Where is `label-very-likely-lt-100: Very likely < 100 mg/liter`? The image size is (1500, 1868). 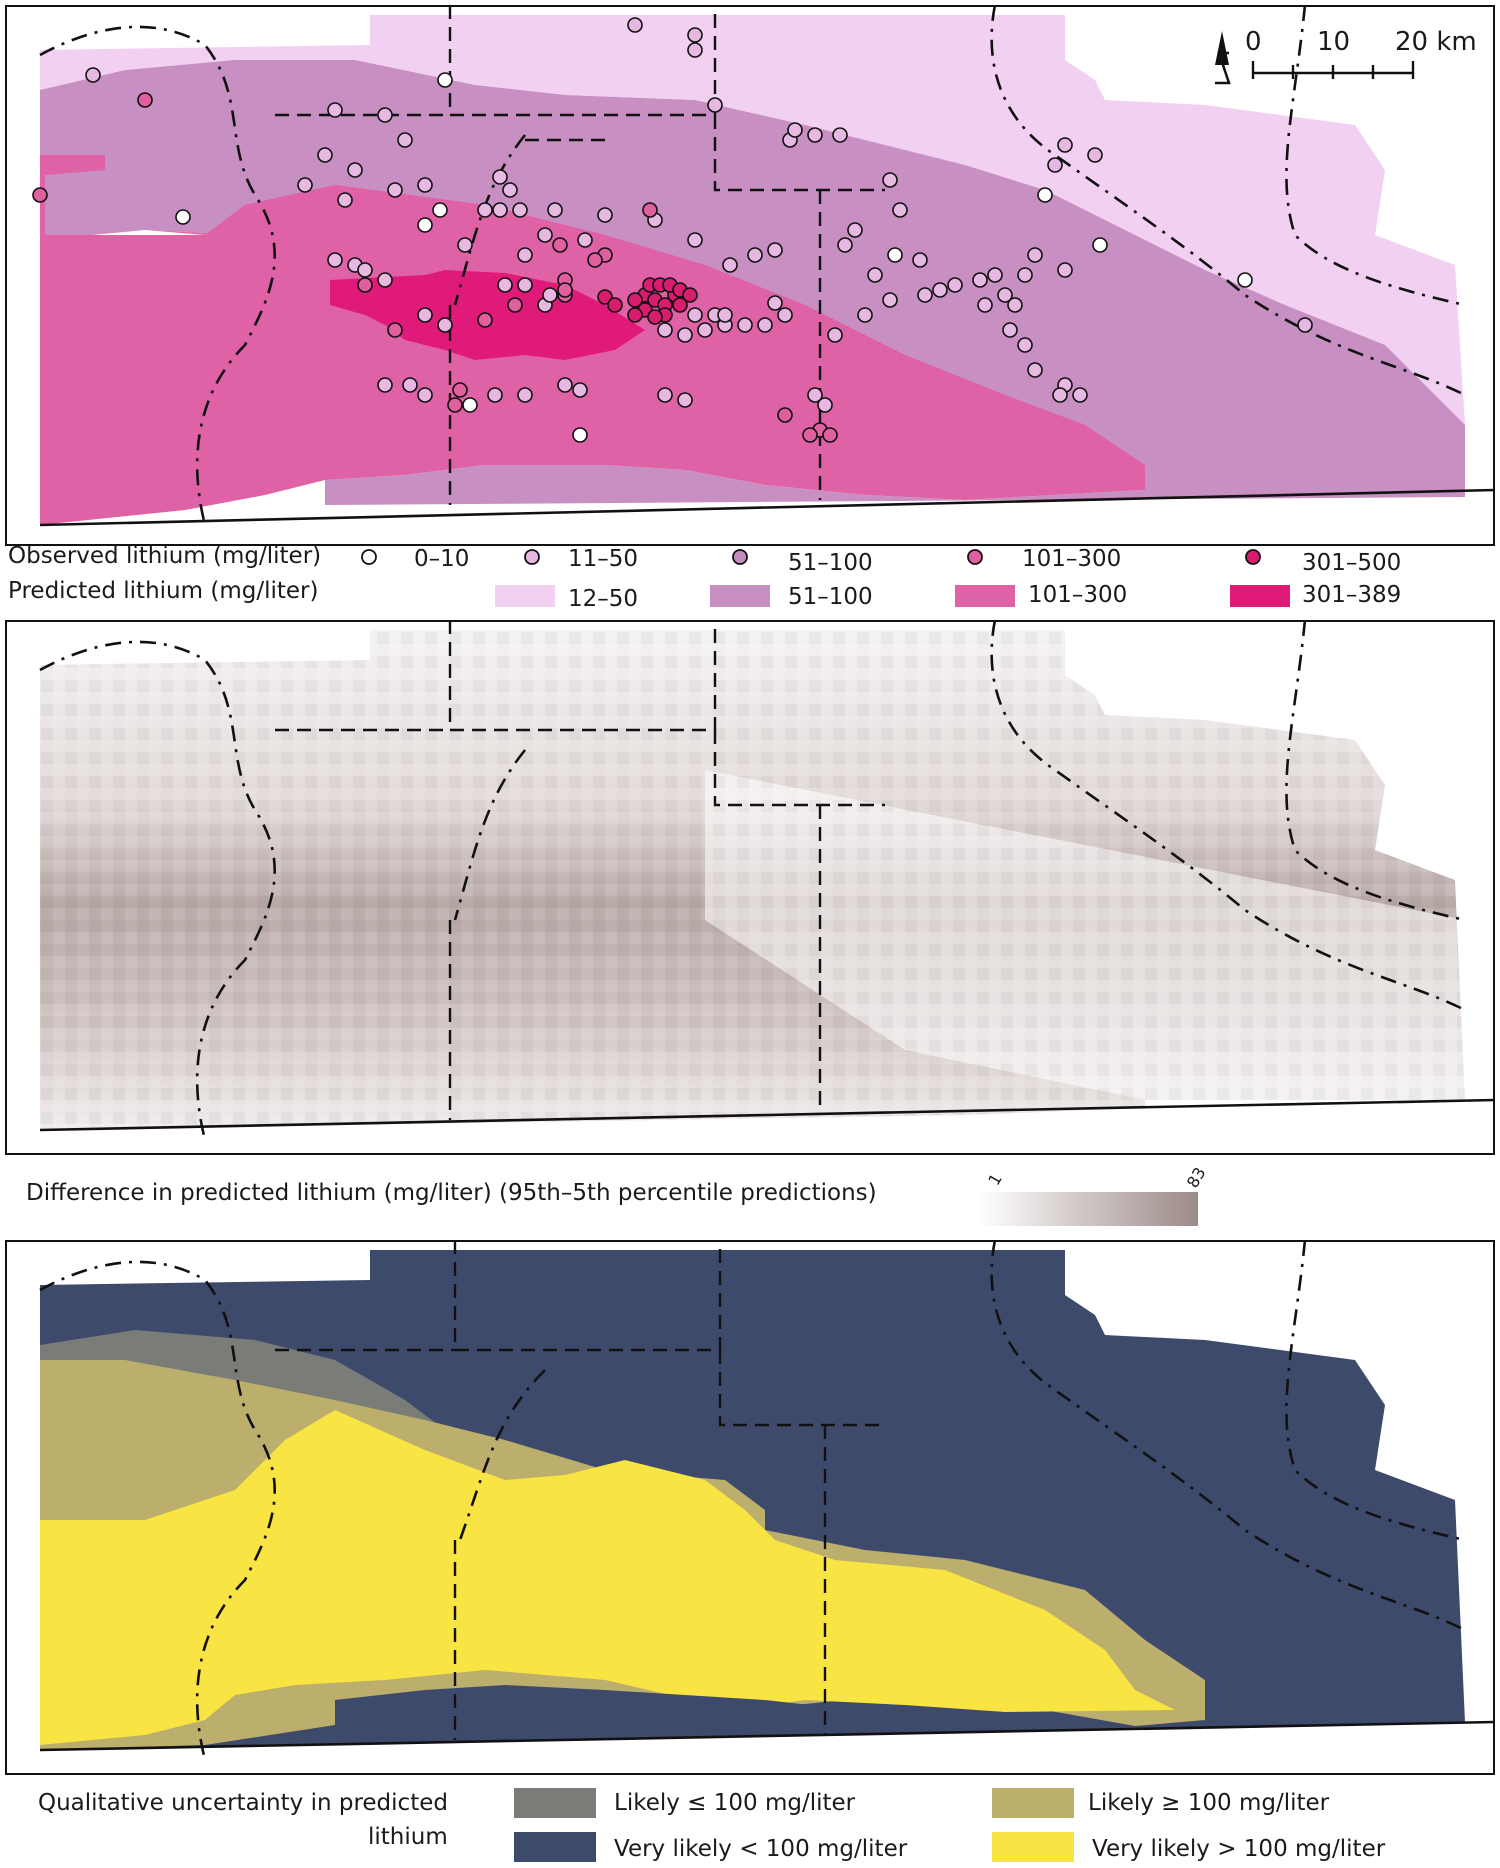
label-very-likely-lt-100: Very likely < 100 mg/liter is located at coordinates (761, 1849).